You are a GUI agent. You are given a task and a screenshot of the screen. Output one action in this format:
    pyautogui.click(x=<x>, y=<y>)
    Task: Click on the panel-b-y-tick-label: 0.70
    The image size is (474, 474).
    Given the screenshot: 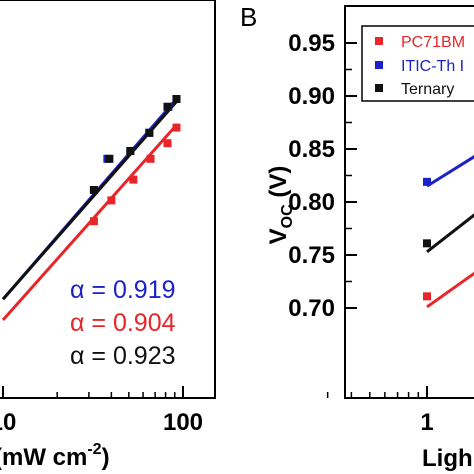 What is the action you would take?
    pyautogui.click(x=311, y=308)
    